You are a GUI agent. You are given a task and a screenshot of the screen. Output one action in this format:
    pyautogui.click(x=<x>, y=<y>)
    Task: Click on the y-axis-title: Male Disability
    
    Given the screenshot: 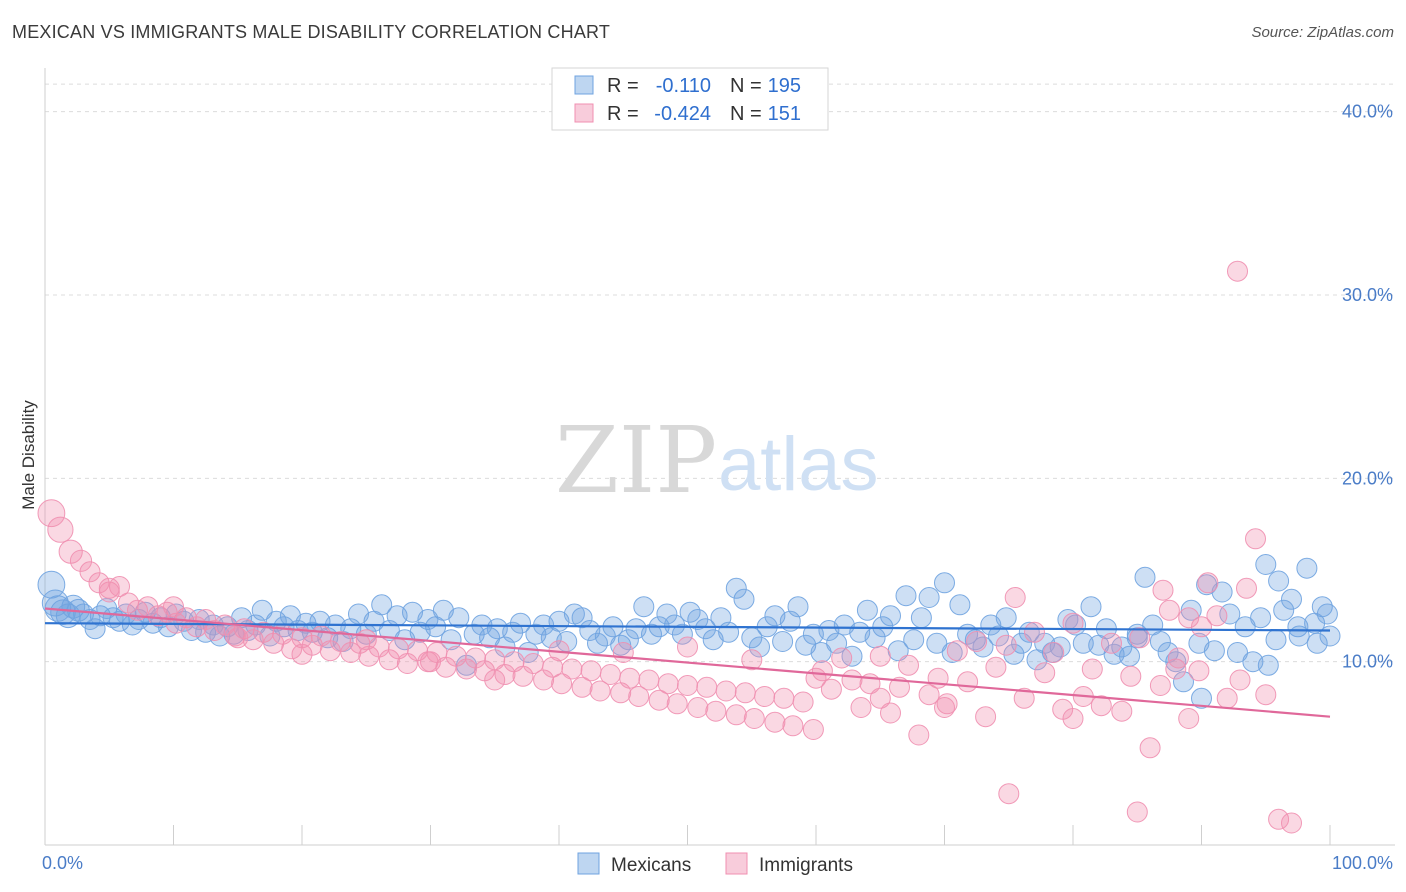 What is the action you would take?
    pyautogui.click(x=28, y=455)
    